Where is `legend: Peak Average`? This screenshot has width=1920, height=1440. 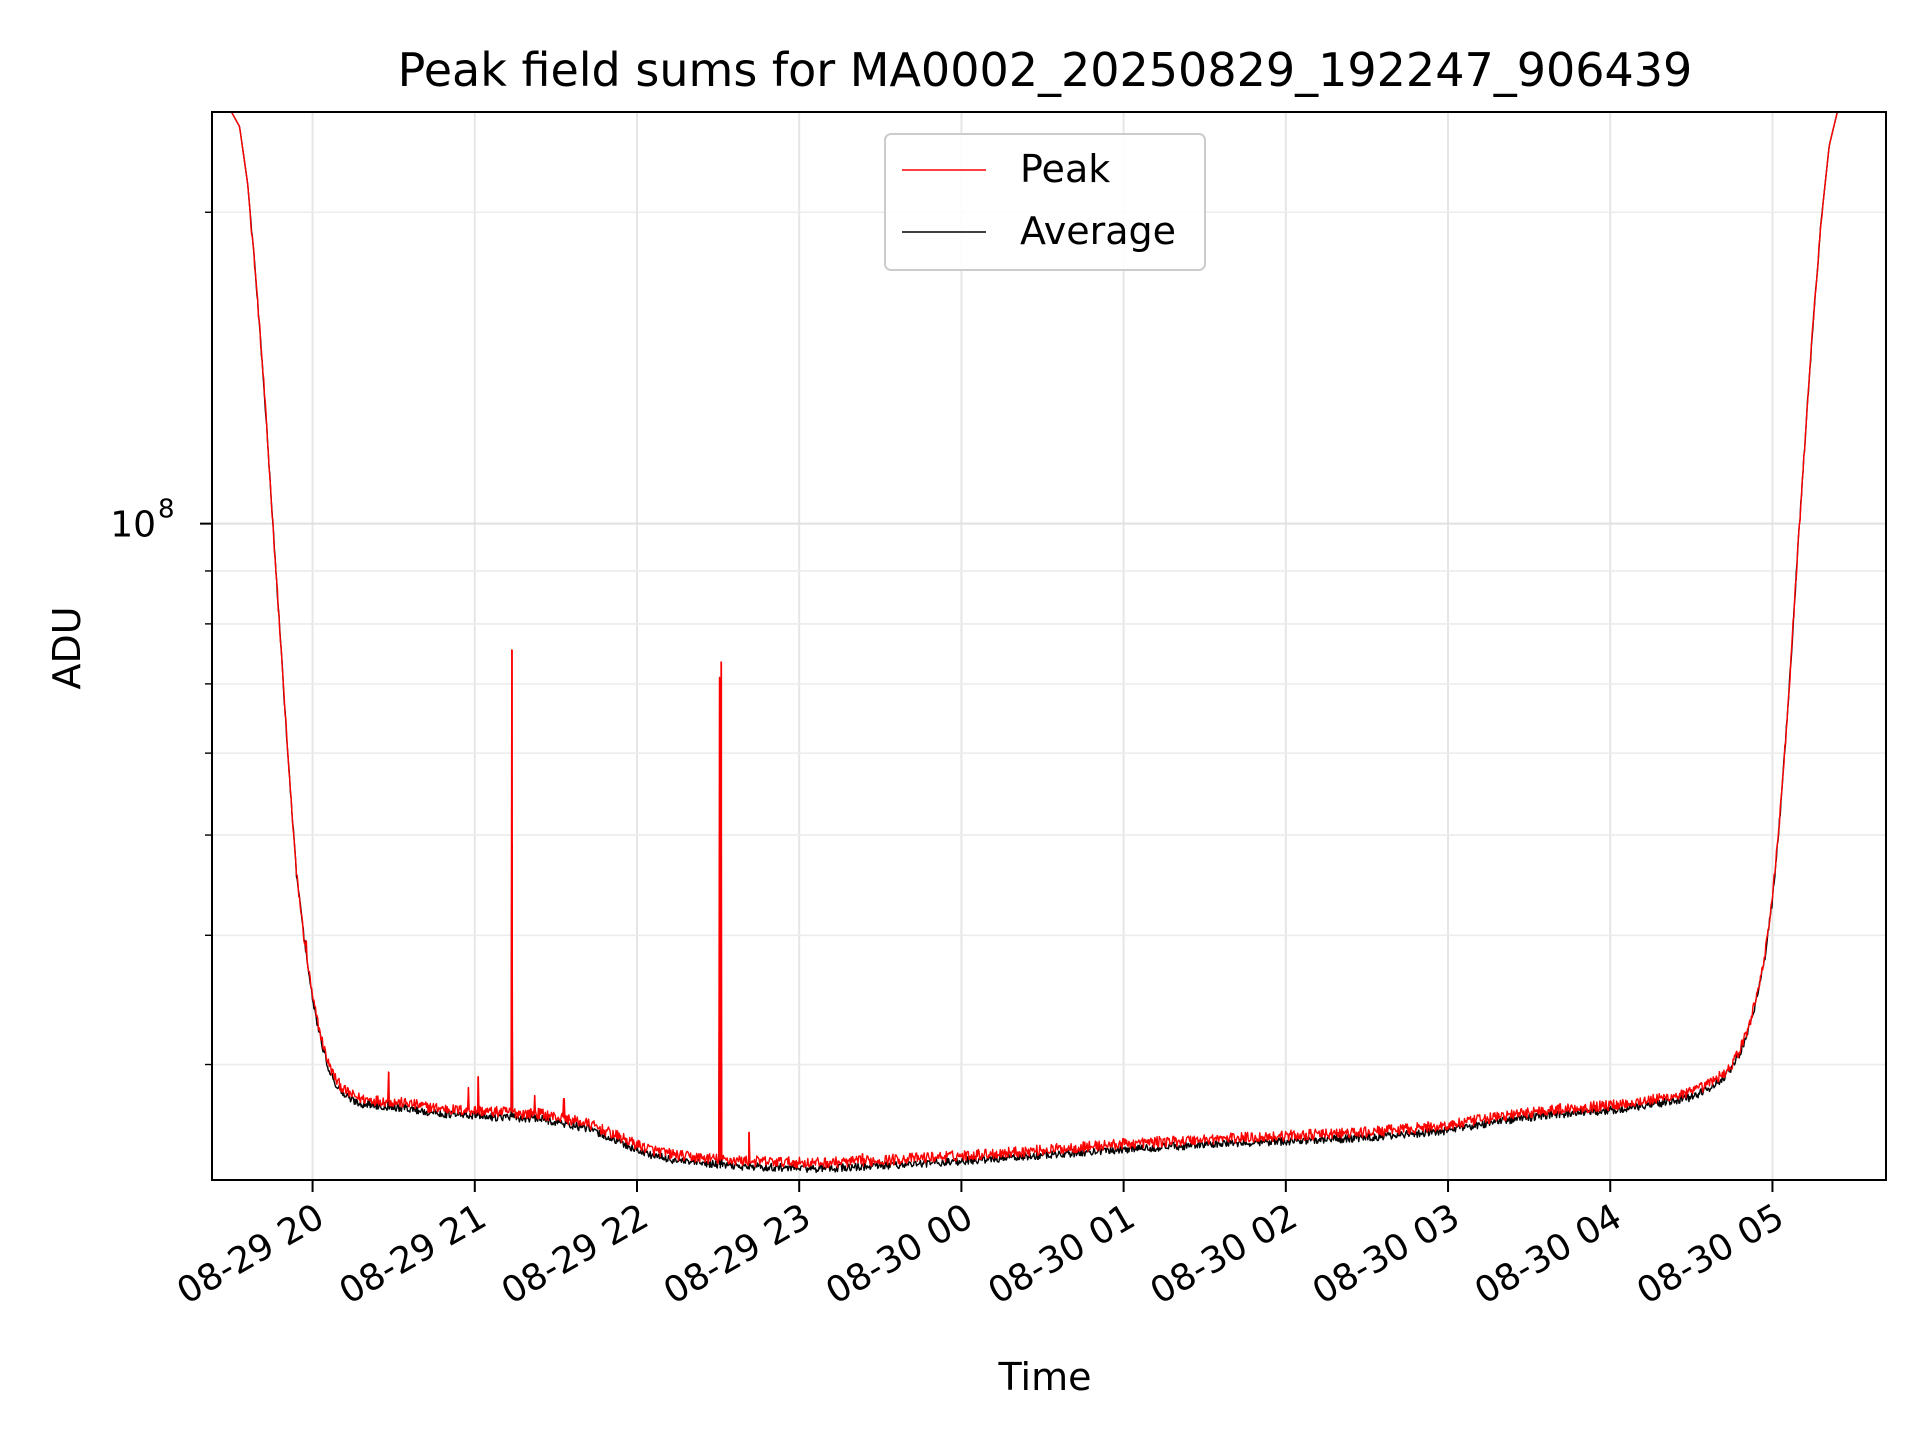 legend: Peak Average is located at coordinates (1045, 202).